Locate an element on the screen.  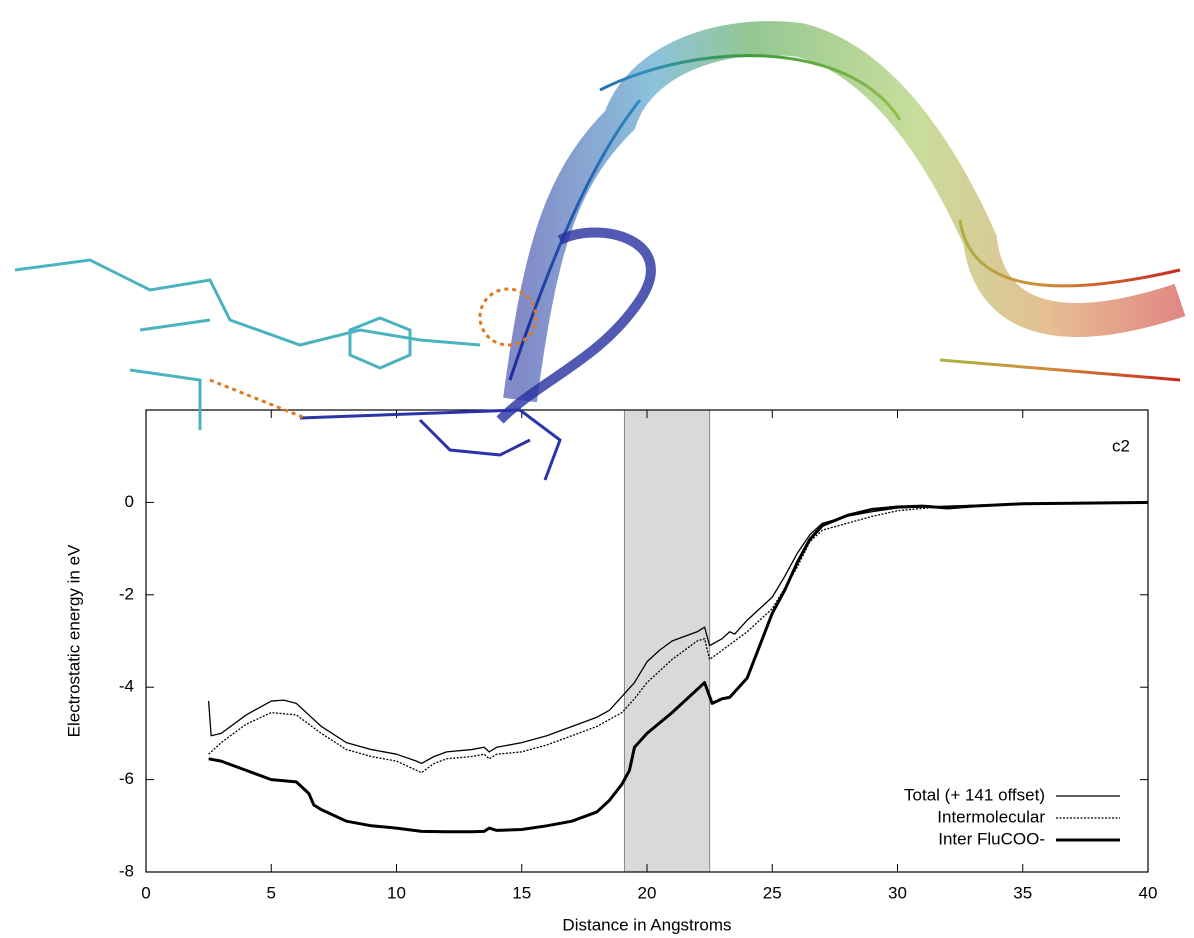
x-tick-label: 15 is located at coordinates (521, 892).